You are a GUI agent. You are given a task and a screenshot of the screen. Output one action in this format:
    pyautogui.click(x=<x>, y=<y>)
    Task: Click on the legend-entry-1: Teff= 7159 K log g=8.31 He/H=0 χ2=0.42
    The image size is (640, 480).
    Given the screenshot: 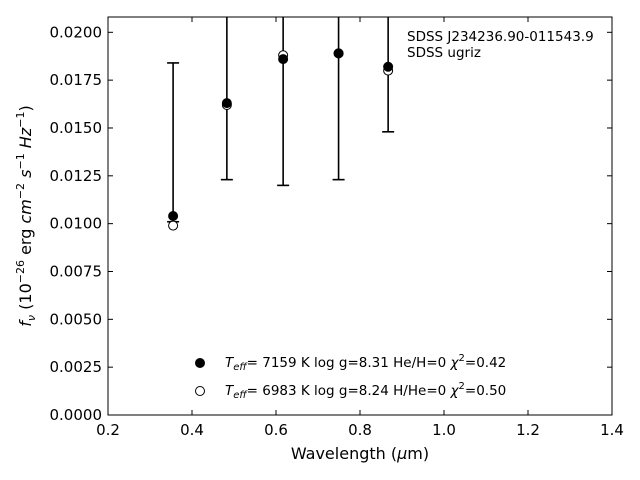 What is the action you would take?
    pyautogui.click(x=350, y=363)
    